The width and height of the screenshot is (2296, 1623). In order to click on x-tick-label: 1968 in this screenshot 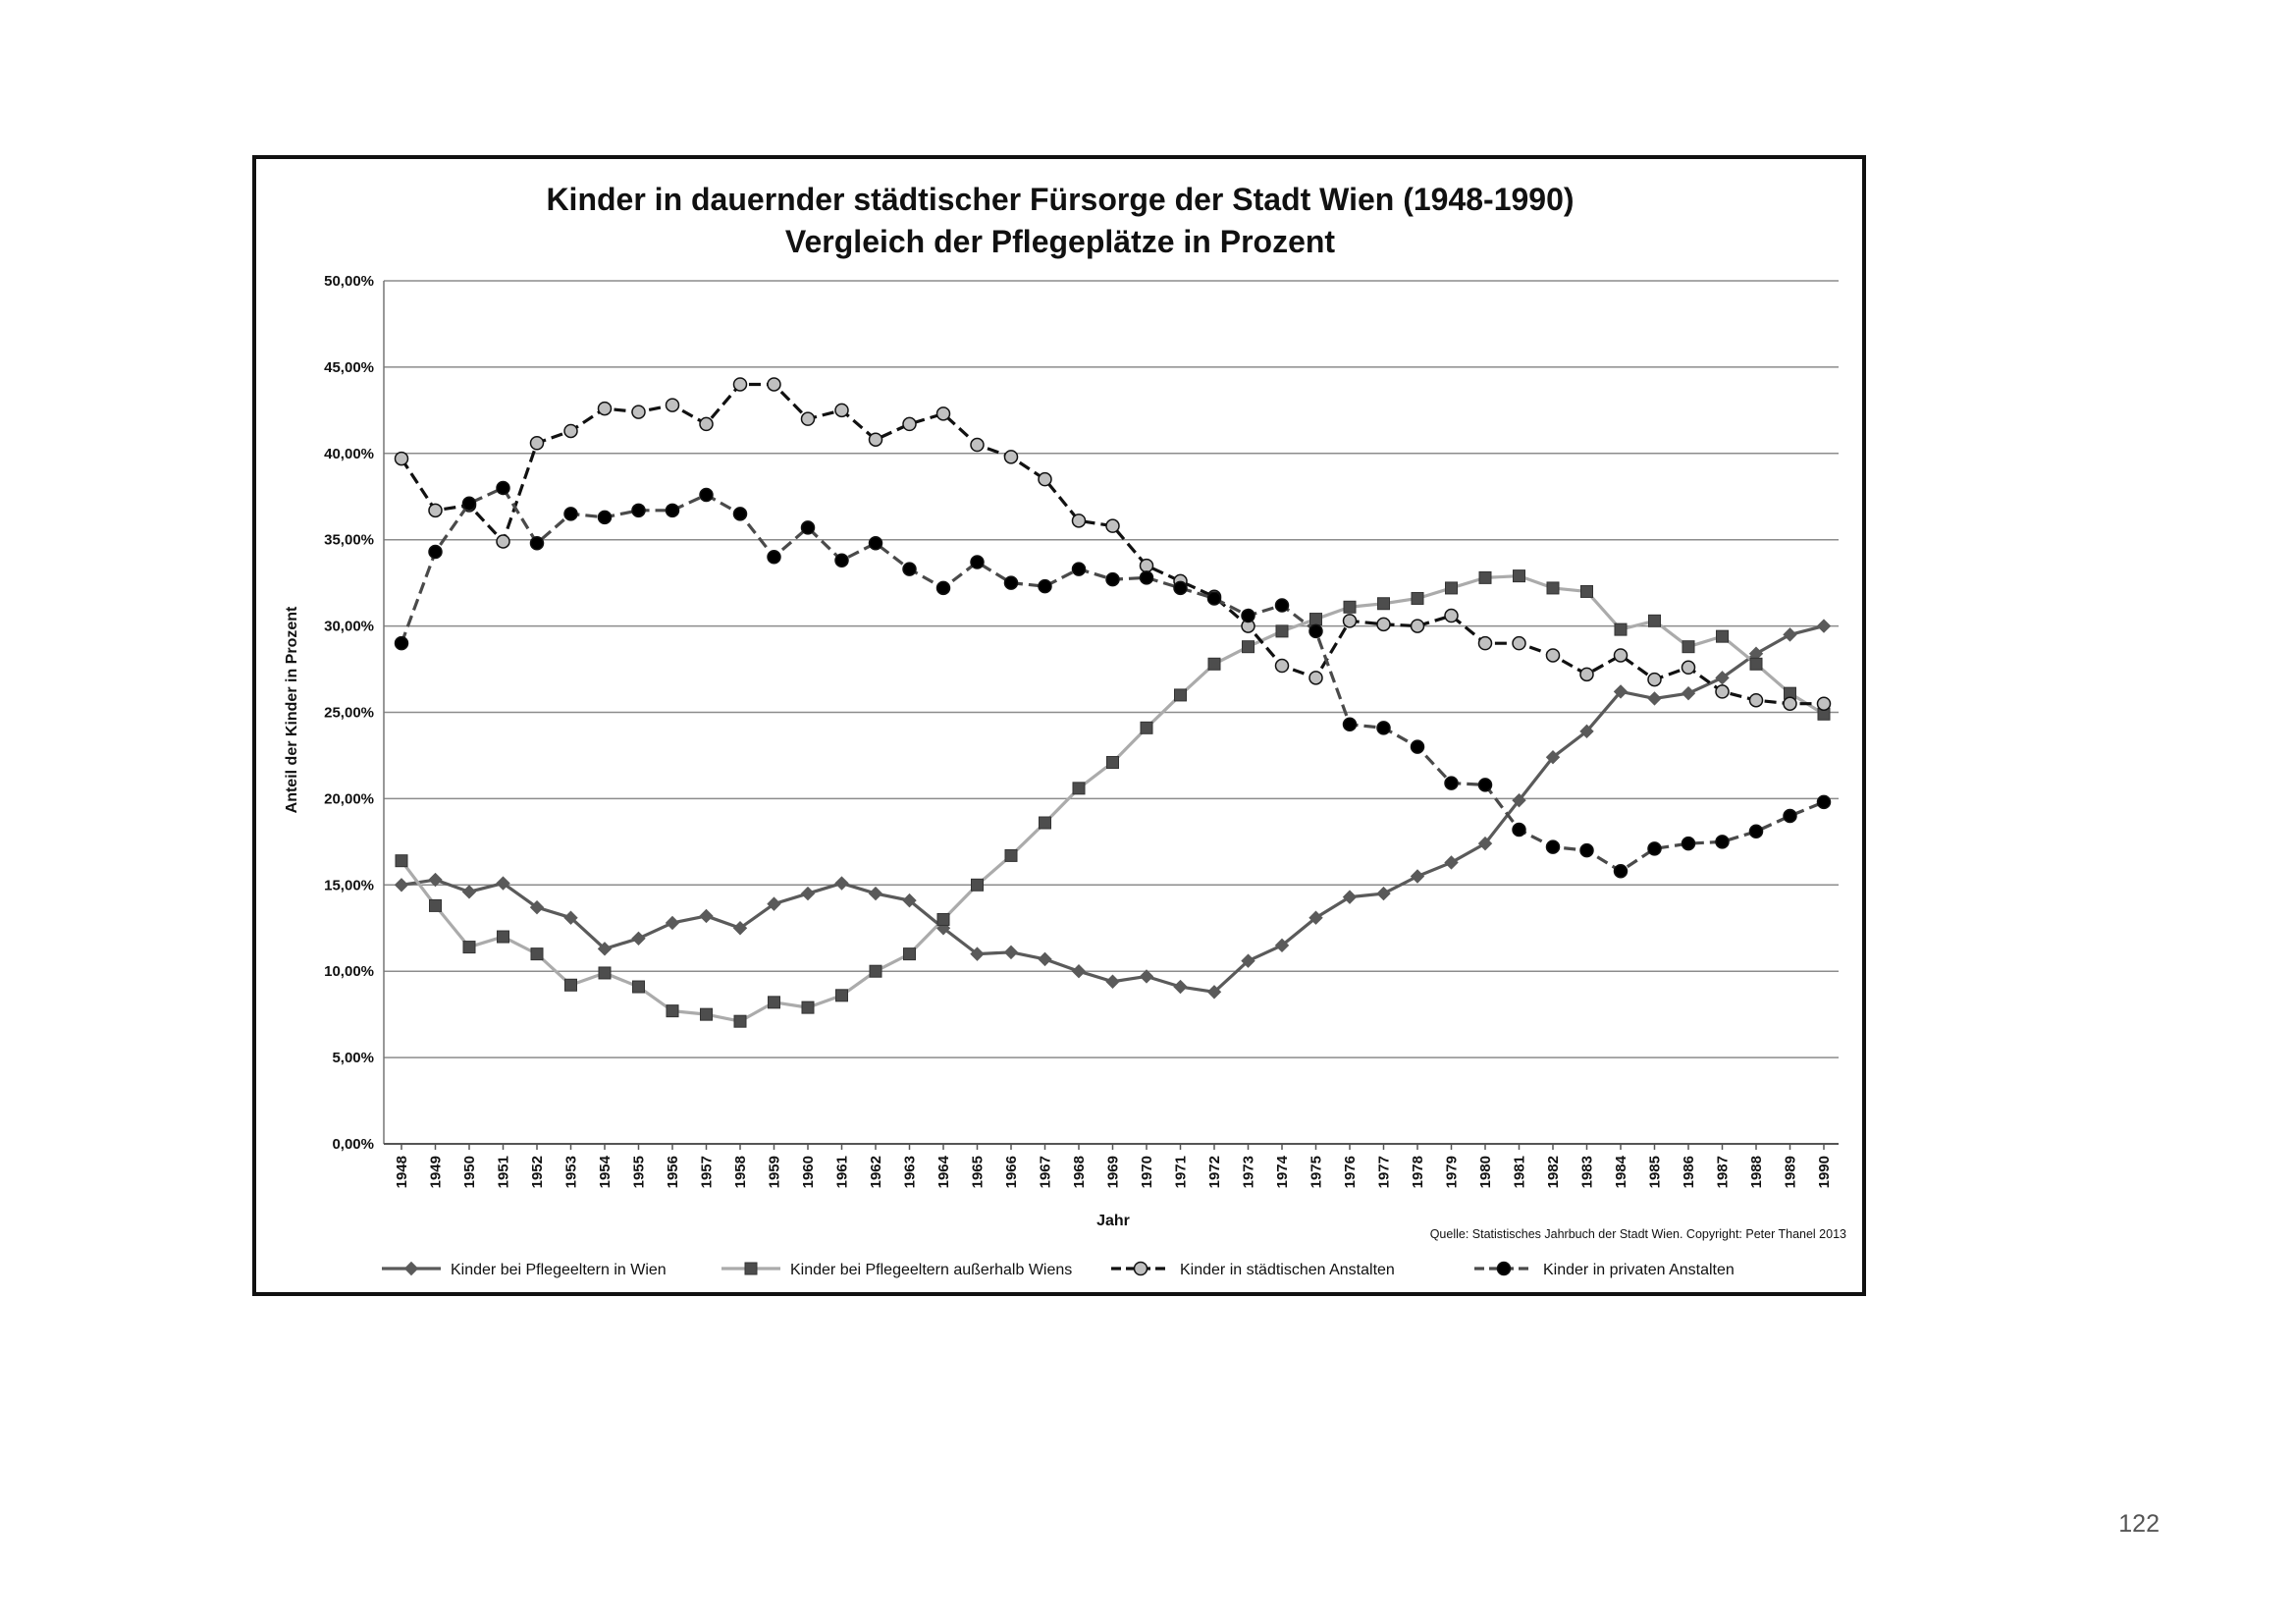, I will do `click(1079, 1172)`.